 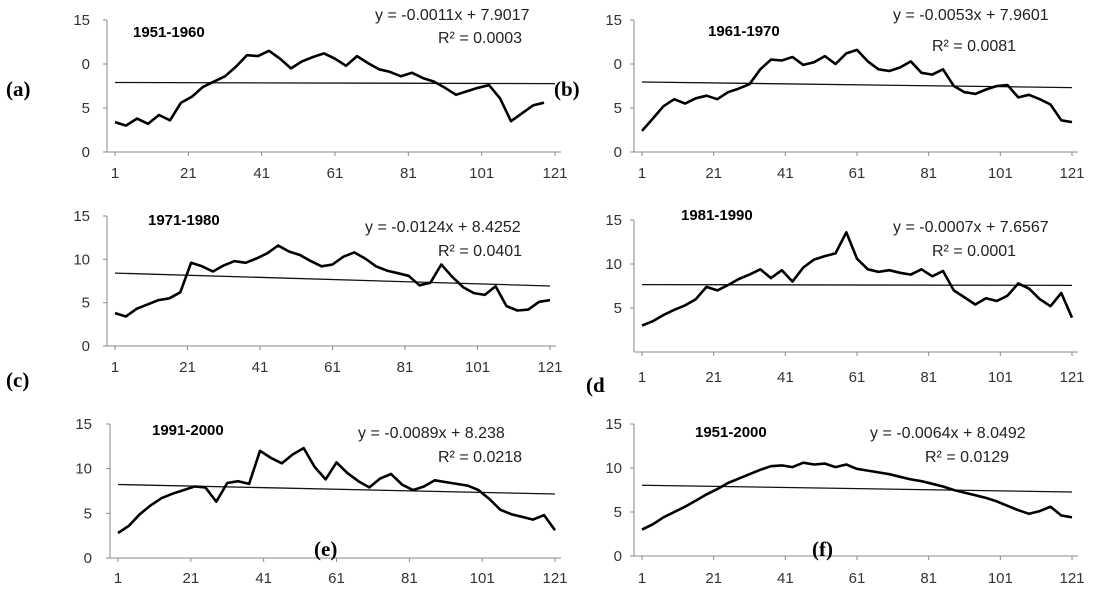 I want to click on panel-letter: (c), so click(x=17, y=380).